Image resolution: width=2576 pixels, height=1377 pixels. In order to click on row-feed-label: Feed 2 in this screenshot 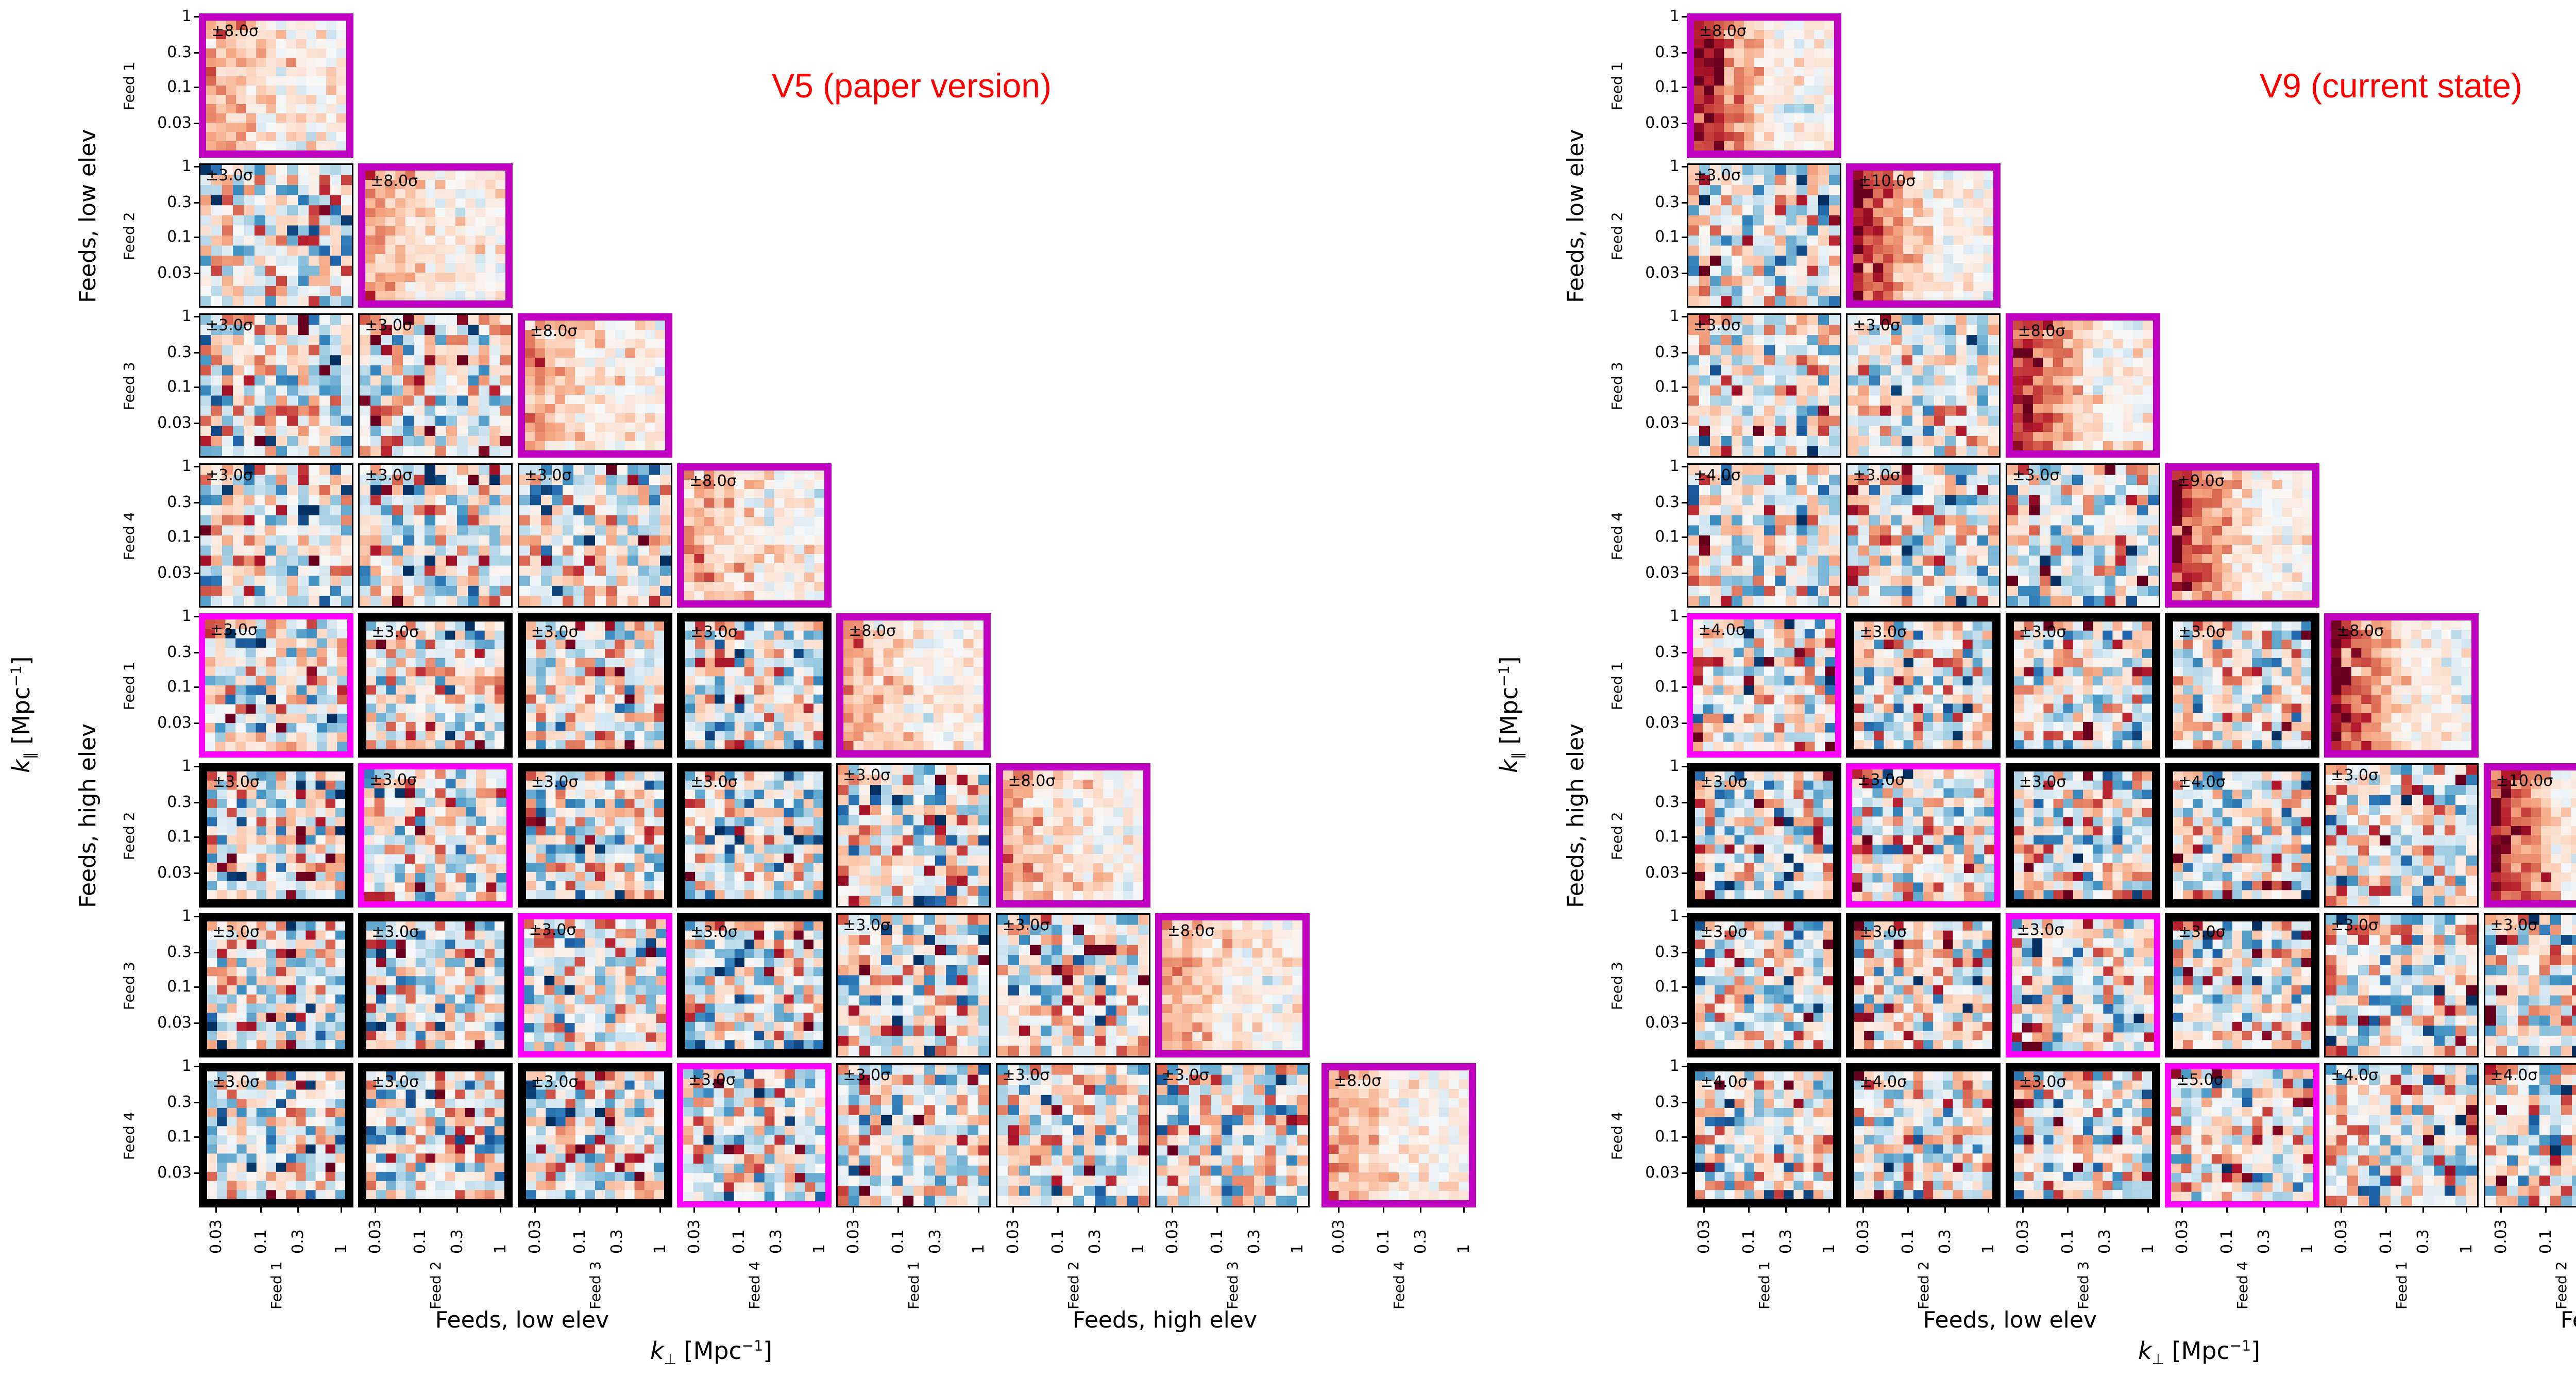, I will do `click(129, 836)`.